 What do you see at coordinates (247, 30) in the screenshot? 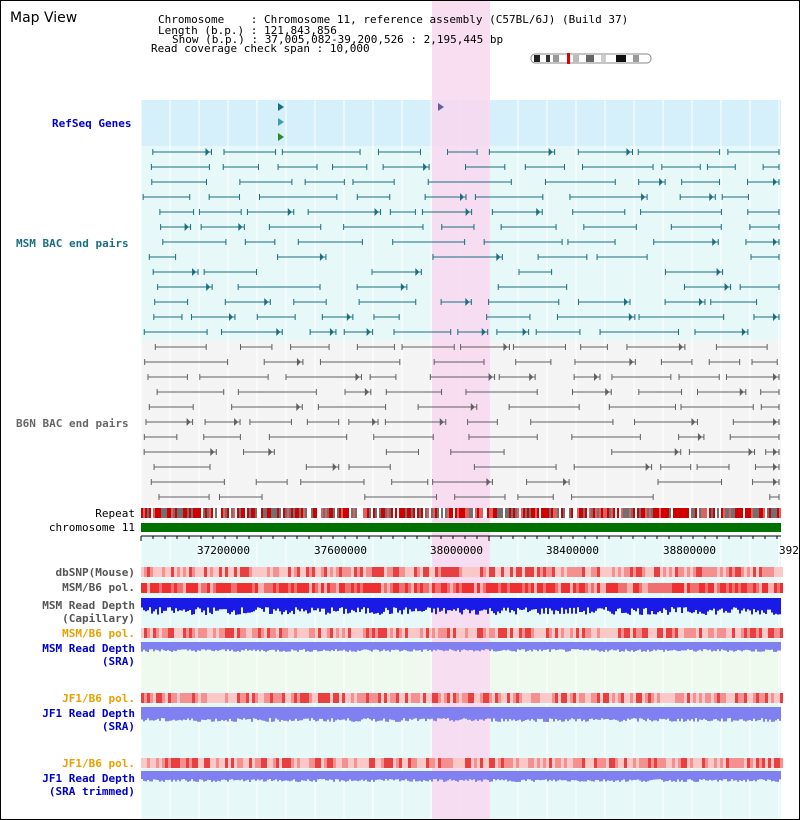
I see `length-info-line: Length (b.p.) : 121,843,856` at bounding box center [247, 30].